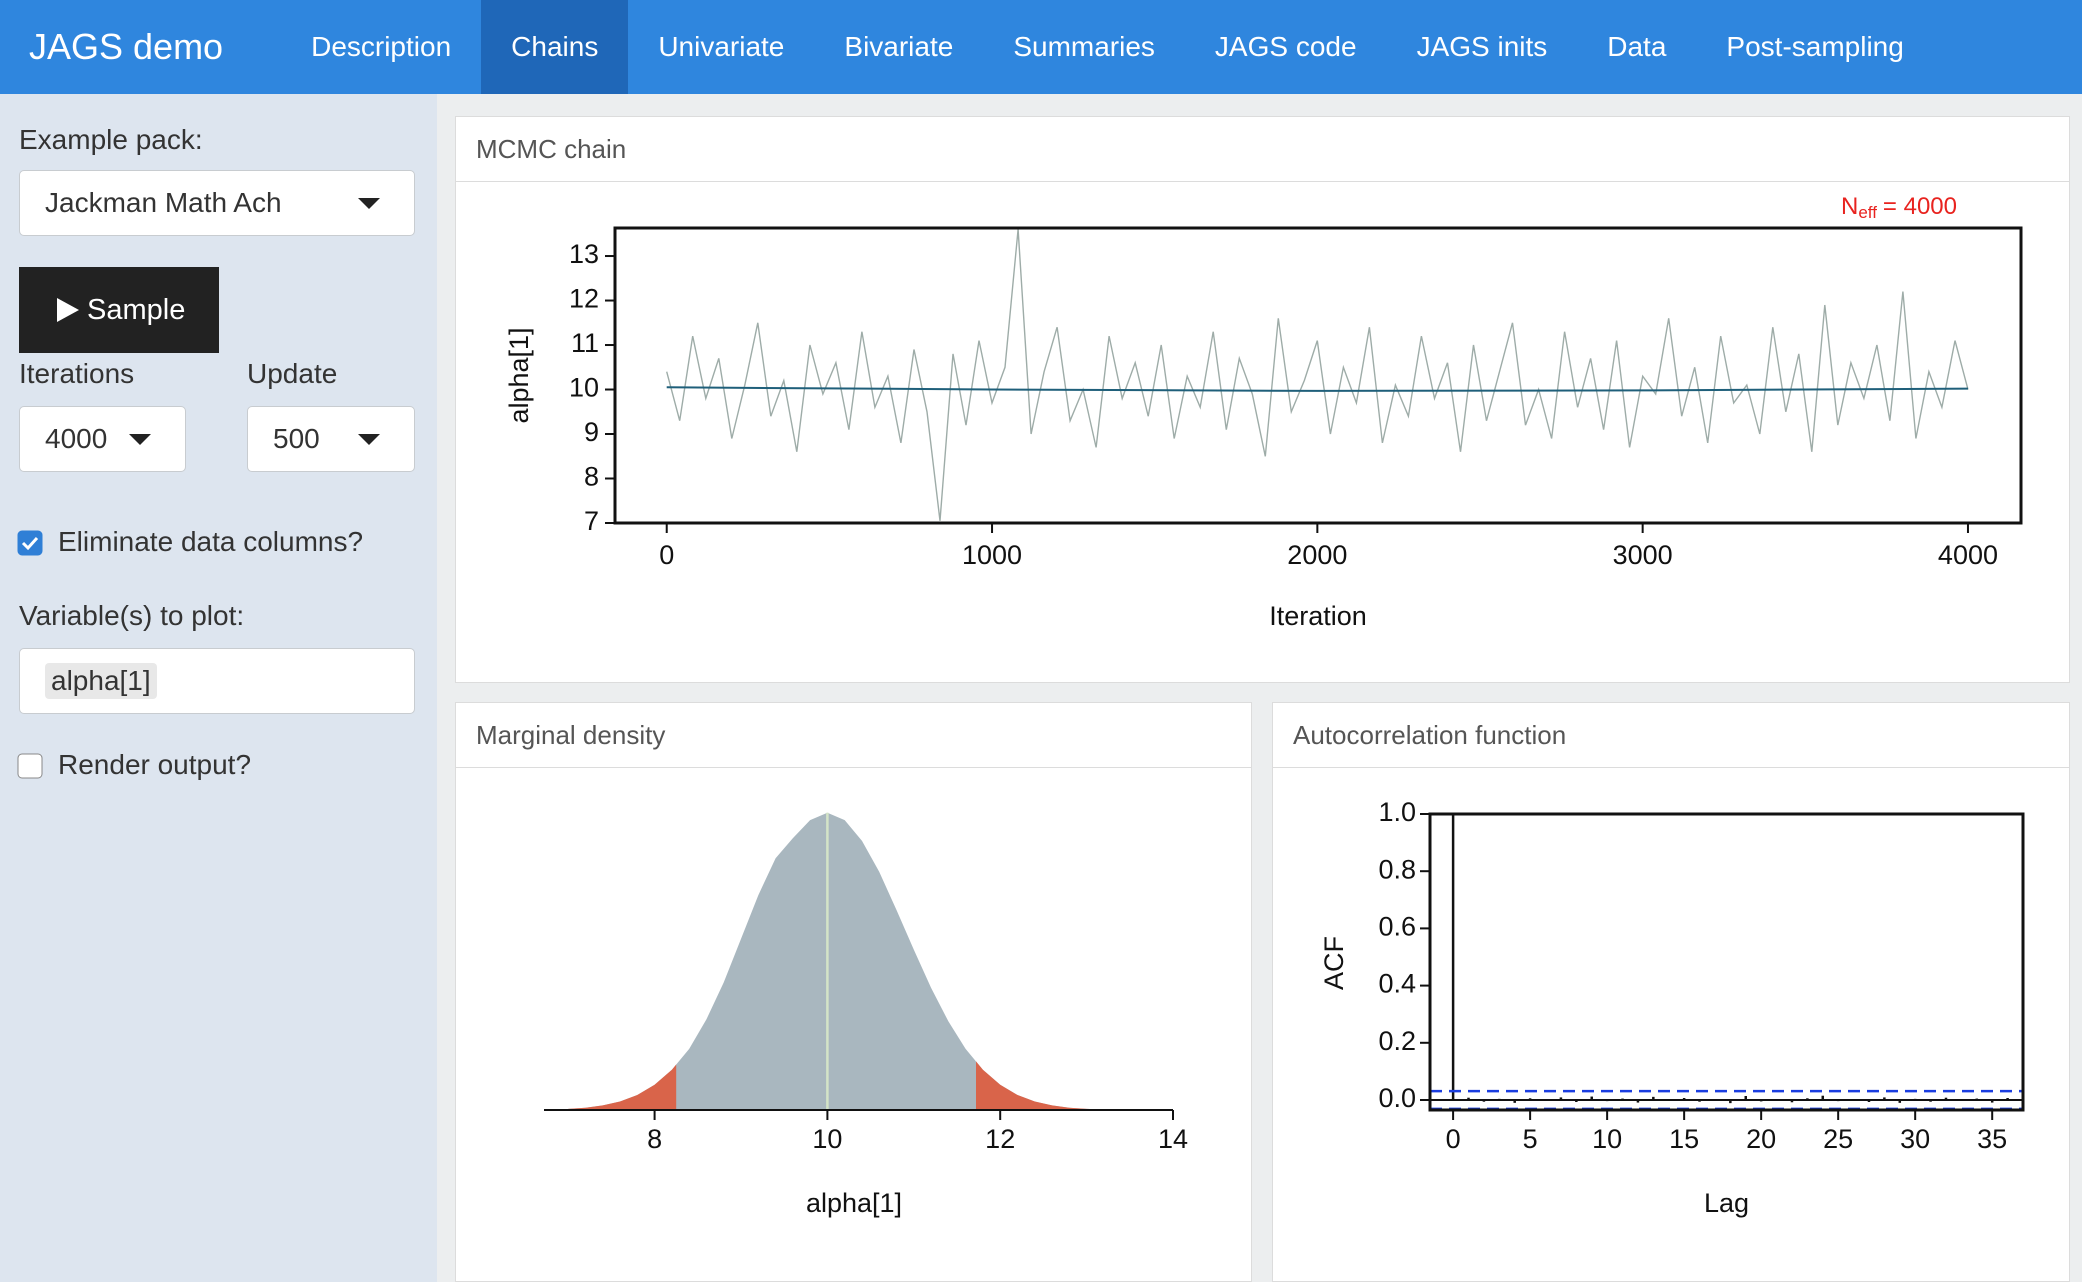  What do you see at coordinates (1000, 1139) in the screenshot?
I see `x-tick-label: 12` at bounding box center [1000, 1139].